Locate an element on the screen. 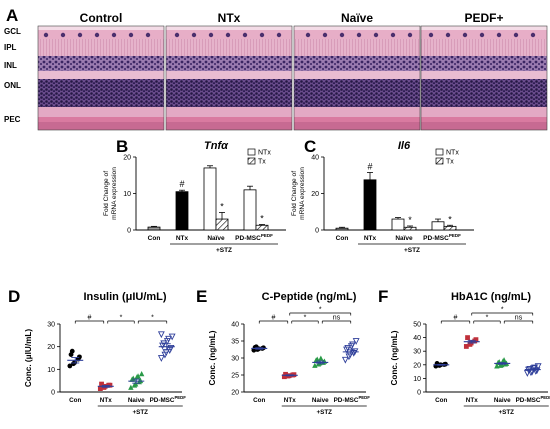  group-label: +STZ is located at coordinates (506, 412).